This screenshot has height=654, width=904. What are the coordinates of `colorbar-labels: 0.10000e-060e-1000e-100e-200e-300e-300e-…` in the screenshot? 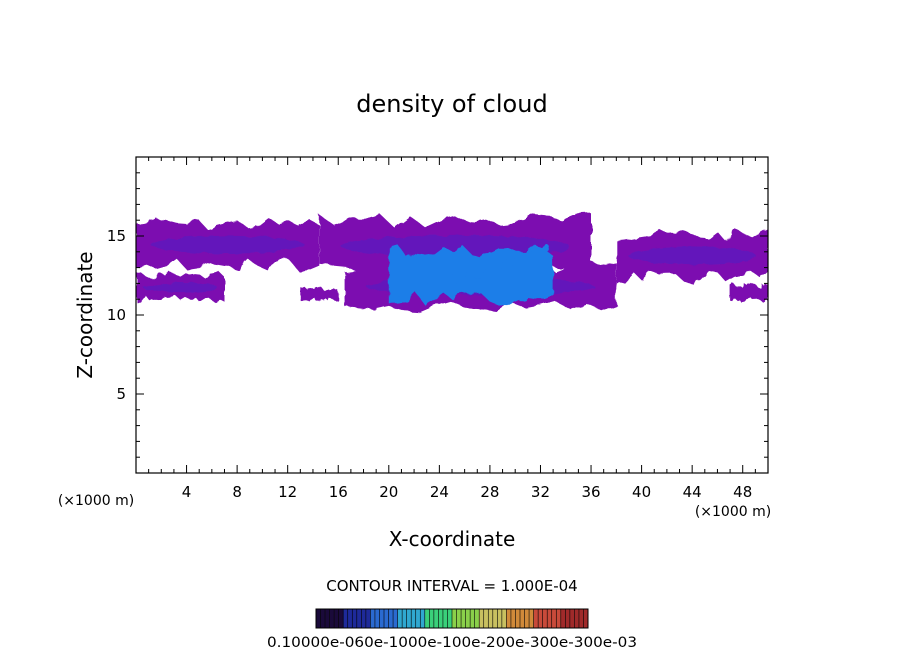 It's located at (452, 643).